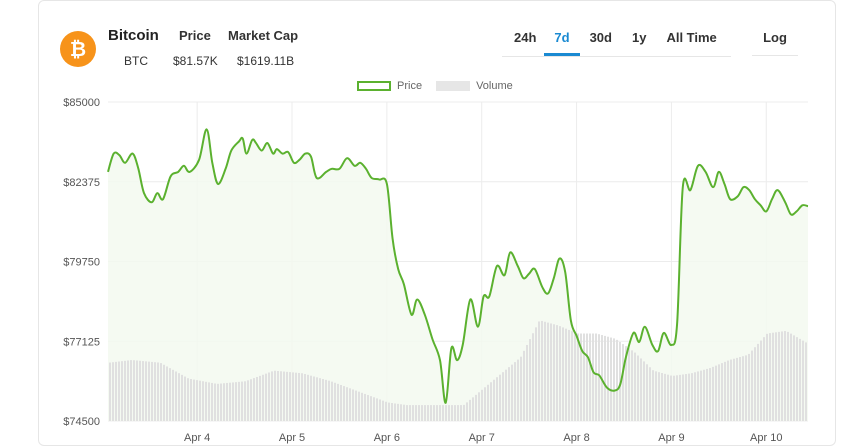 The image size is (866, 447). I want to click on tab-24h: 24h, so click(525, 37).